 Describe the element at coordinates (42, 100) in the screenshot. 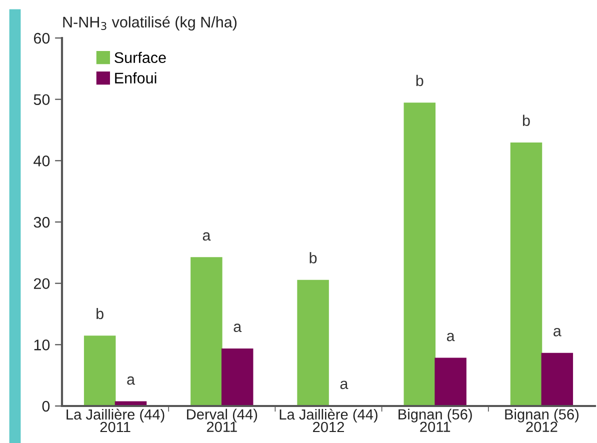

I see `y-tick-label: 50` at that location.